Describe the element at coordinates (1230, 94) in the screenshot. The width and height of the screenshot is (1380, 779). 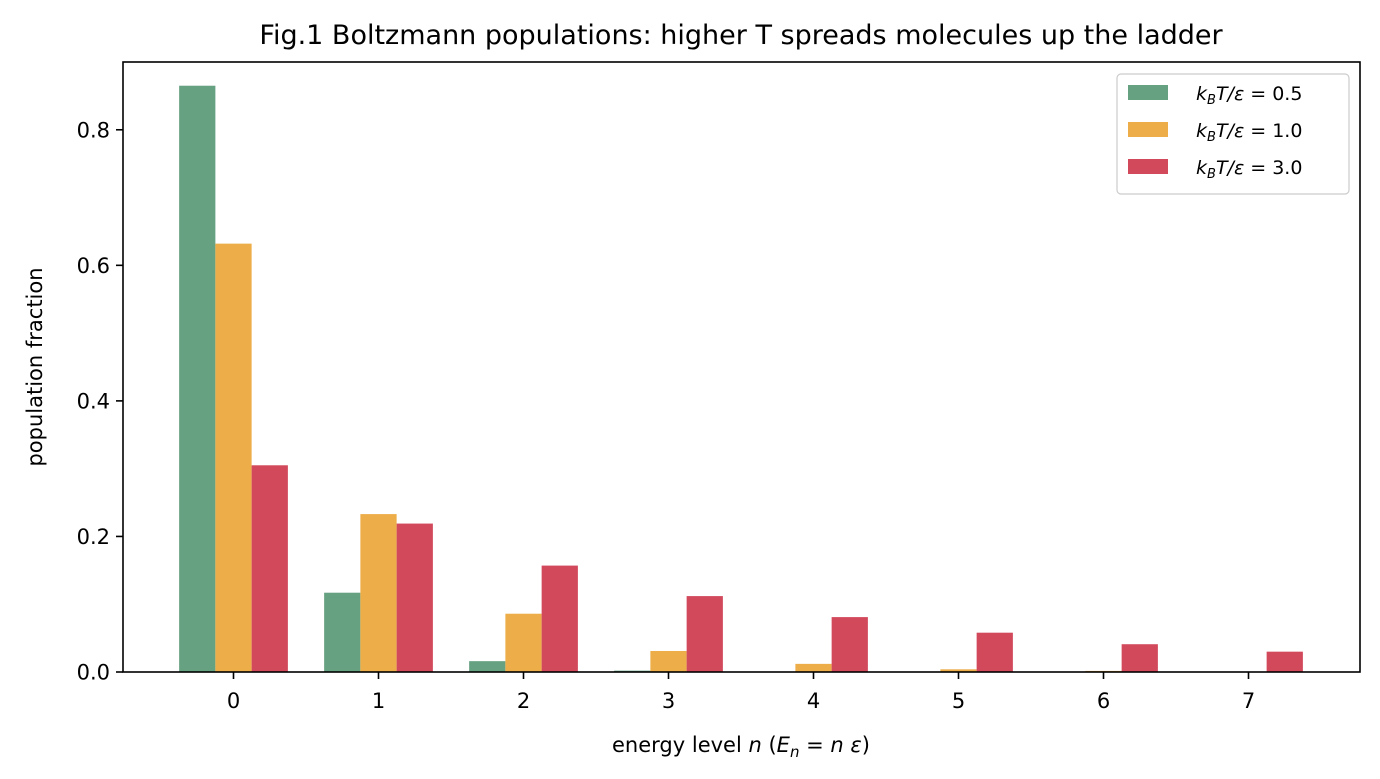
I see `legend-label-0-rest: T/ε` at that location.